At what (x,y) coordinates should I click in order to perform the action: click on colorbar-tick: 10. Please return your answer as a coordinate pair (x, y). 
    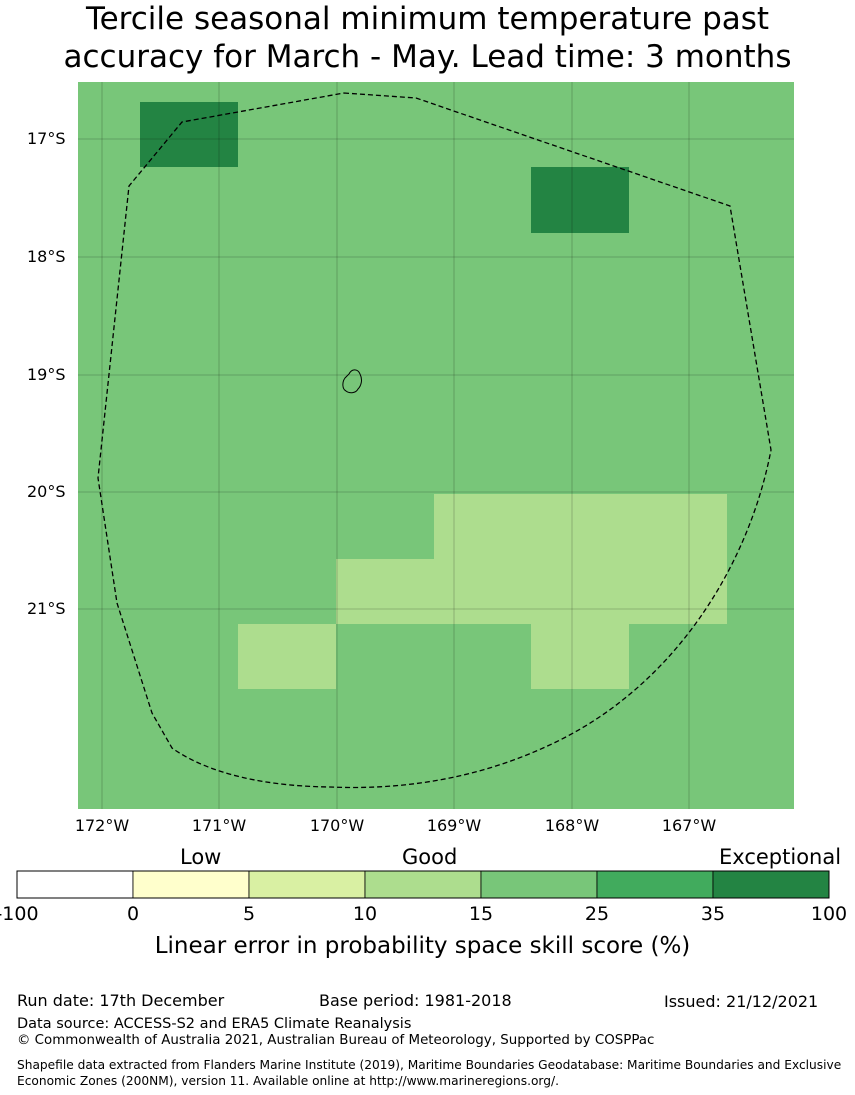
    Looking at the image, I should click on (365, 914).